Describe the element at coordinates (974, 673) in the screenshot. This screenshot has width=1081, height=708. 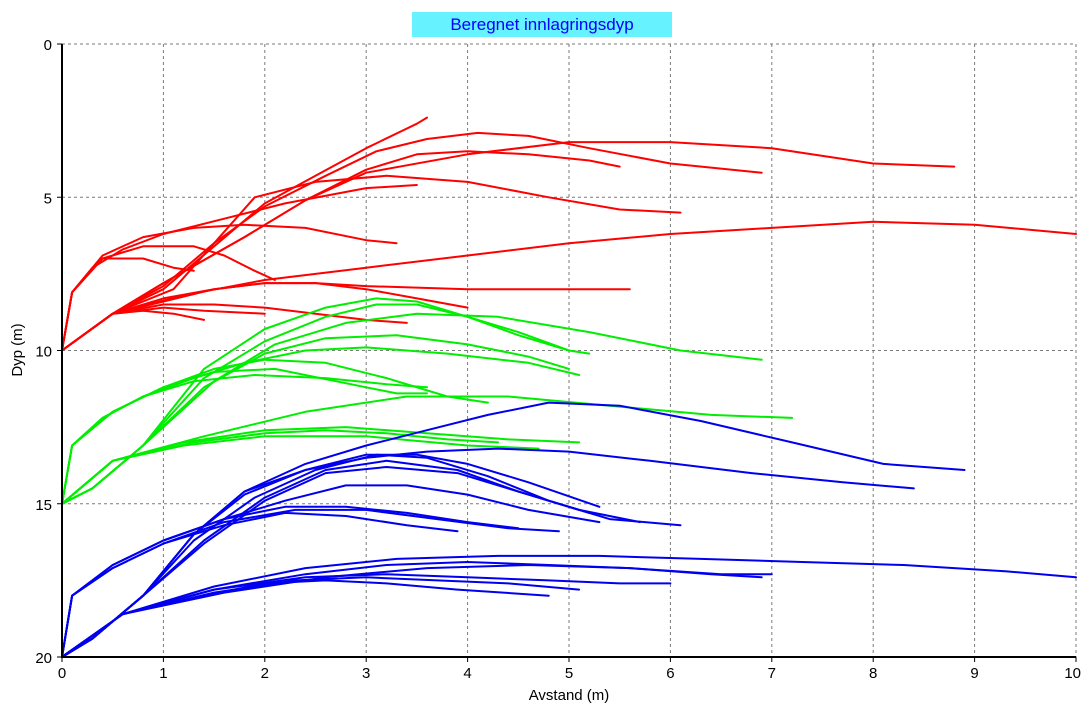
I see `x-tick-label: 9` at that location.